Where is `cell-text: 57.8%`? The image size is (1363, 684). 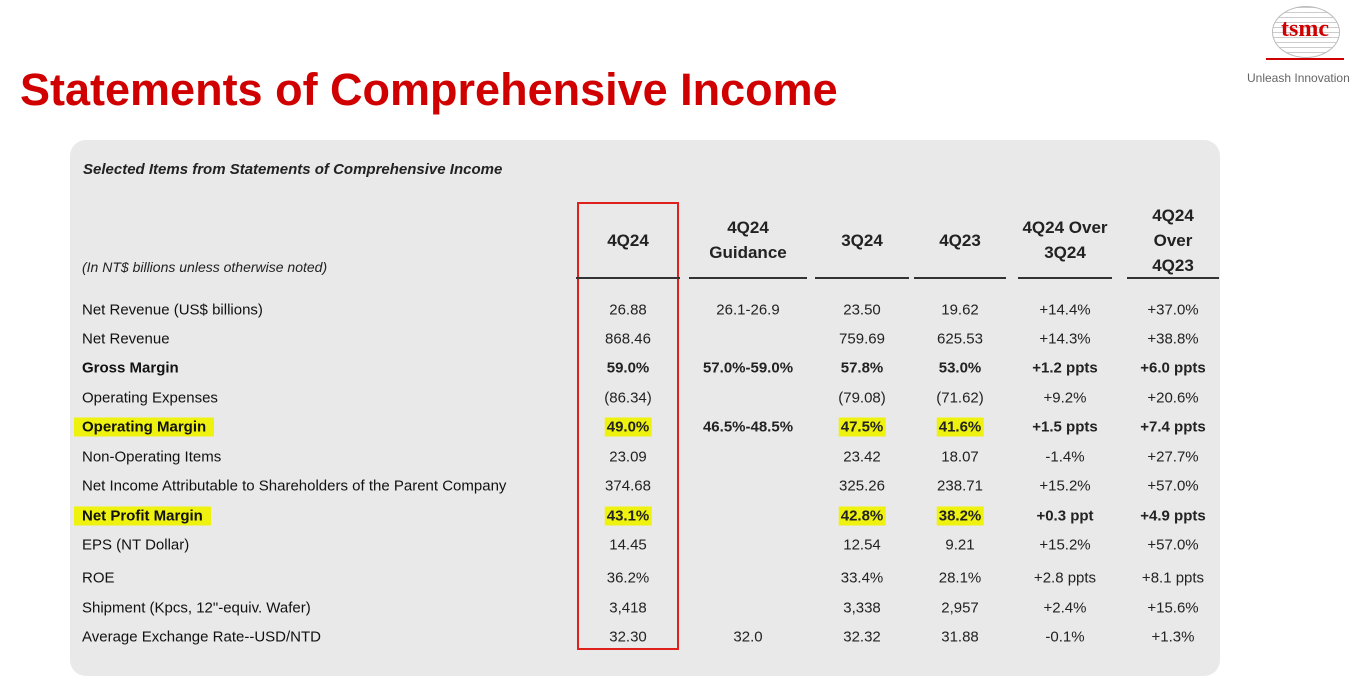
cell-text: 57.8% is located at coordinates (862, 368).